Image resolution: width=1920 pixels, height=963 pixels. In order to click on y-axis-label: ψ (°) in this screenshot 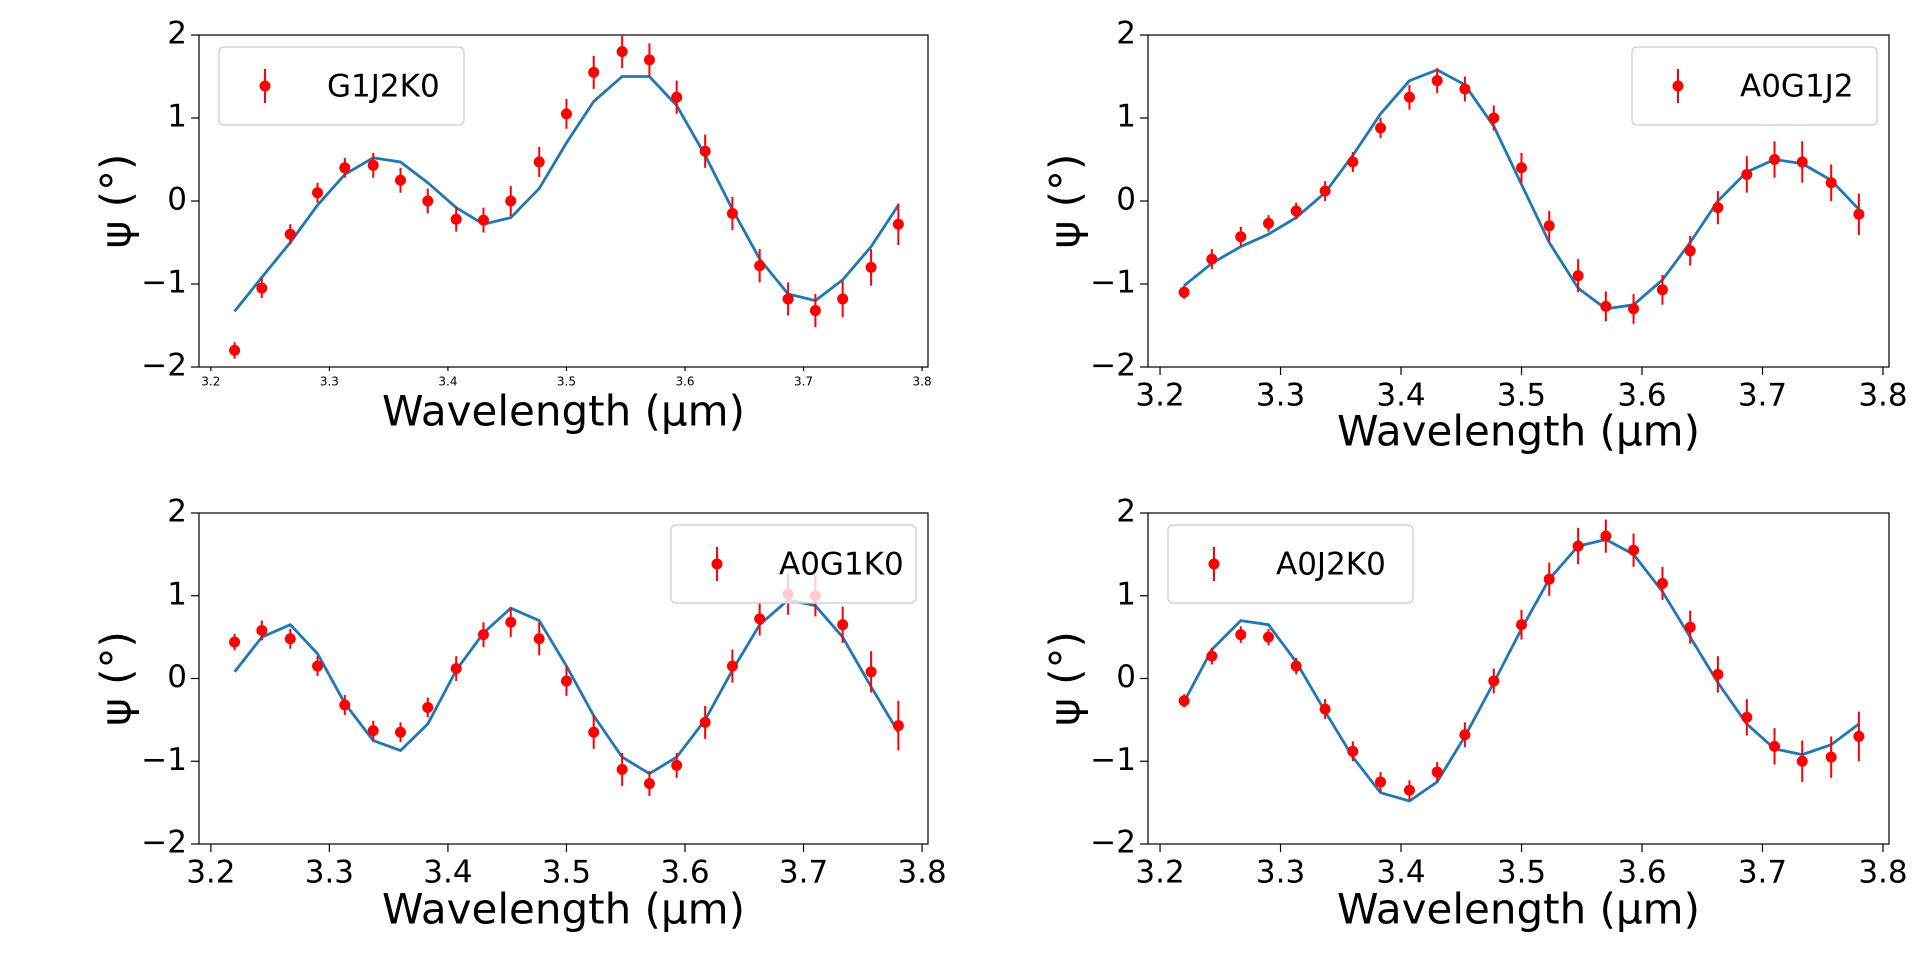, I will do `click(1065, 678)`.